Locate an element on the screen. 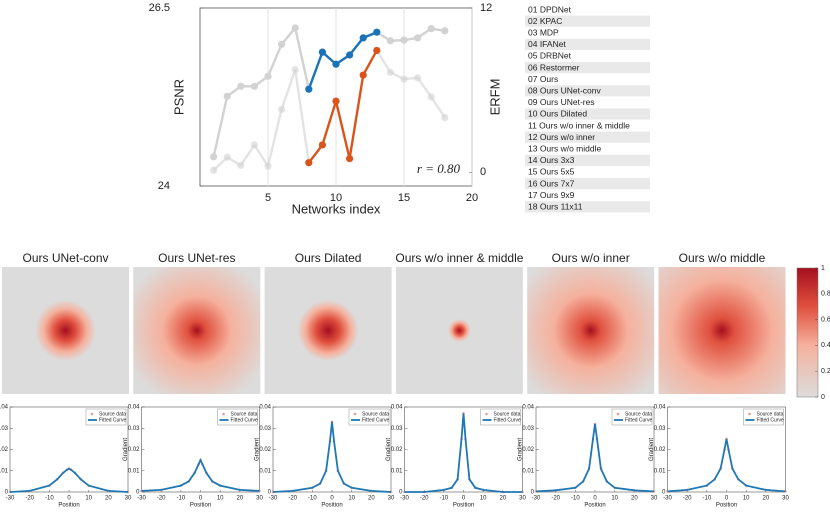  colorbar-tick-label: 0.2 is located at coordinates (825, 371).